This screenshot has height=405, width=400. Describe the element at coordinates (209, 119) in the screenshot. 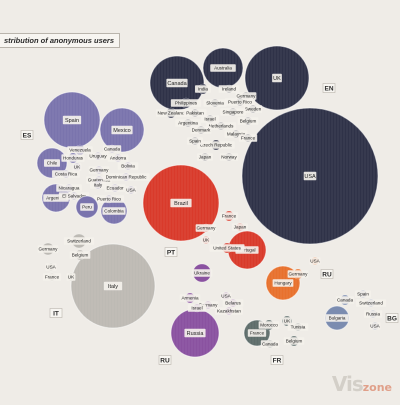

I see `bubble-label: Israel` at that location.